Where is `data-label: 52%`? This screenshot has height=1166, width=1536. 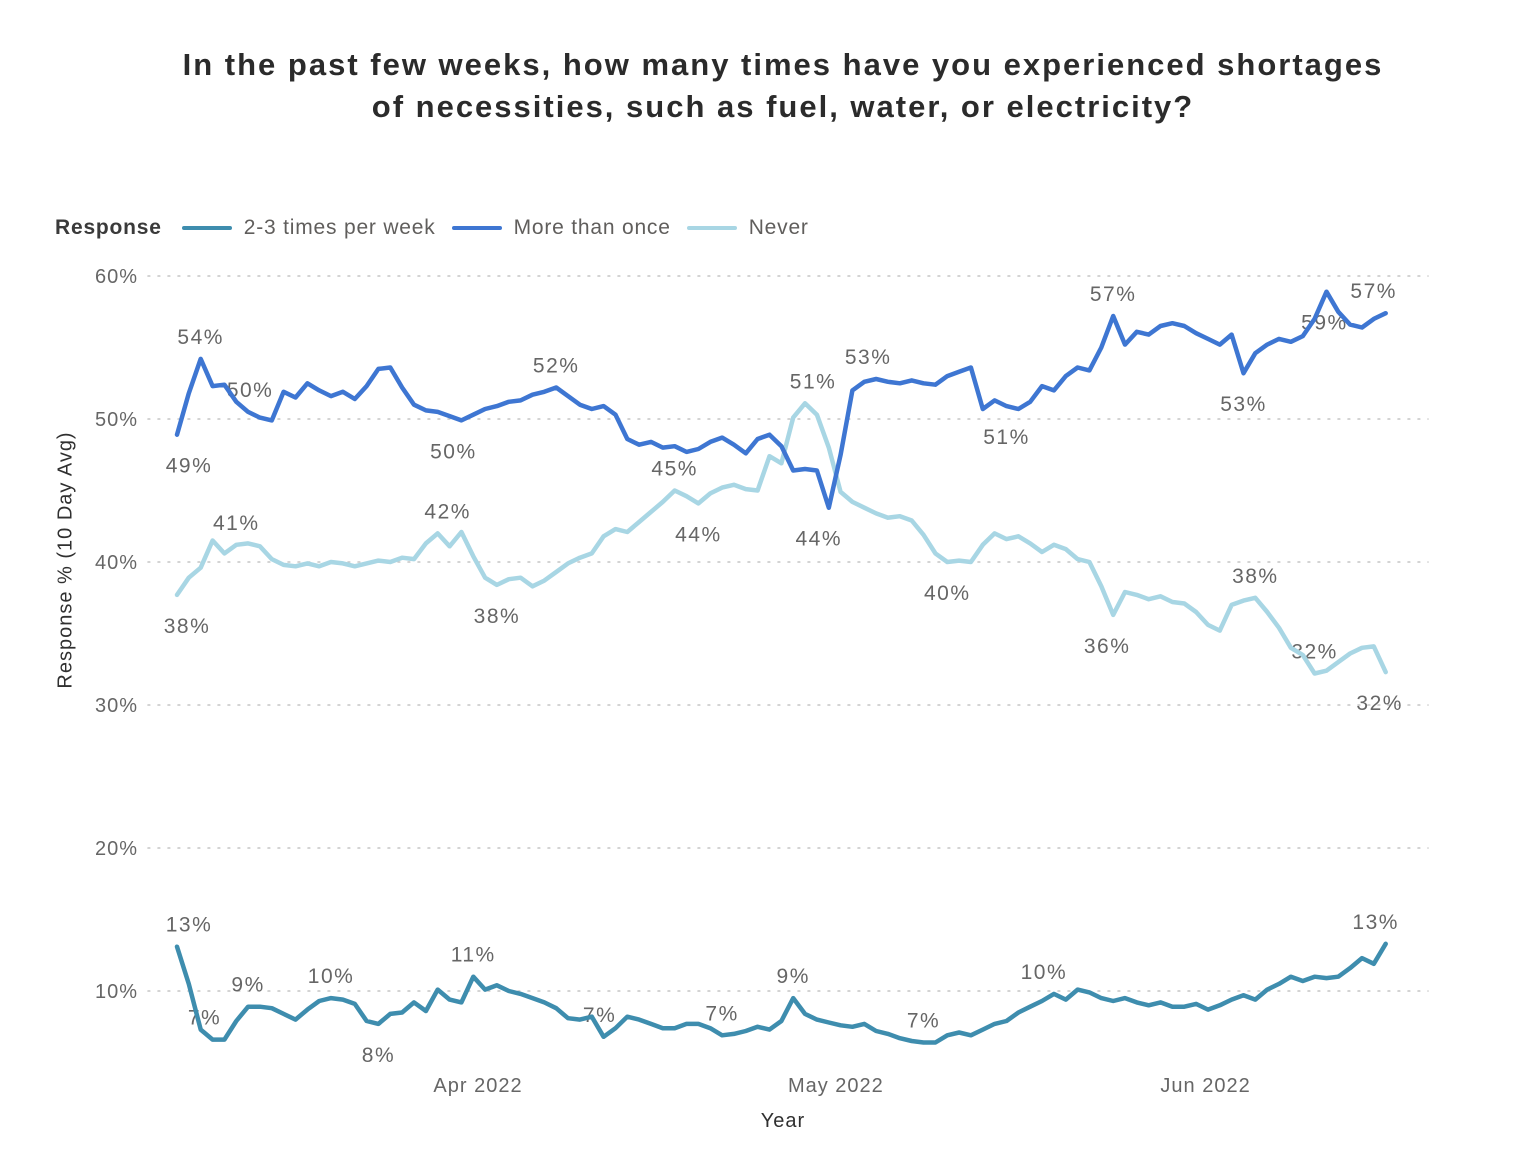
data-label: 52% is located at coordinates (556, 366).